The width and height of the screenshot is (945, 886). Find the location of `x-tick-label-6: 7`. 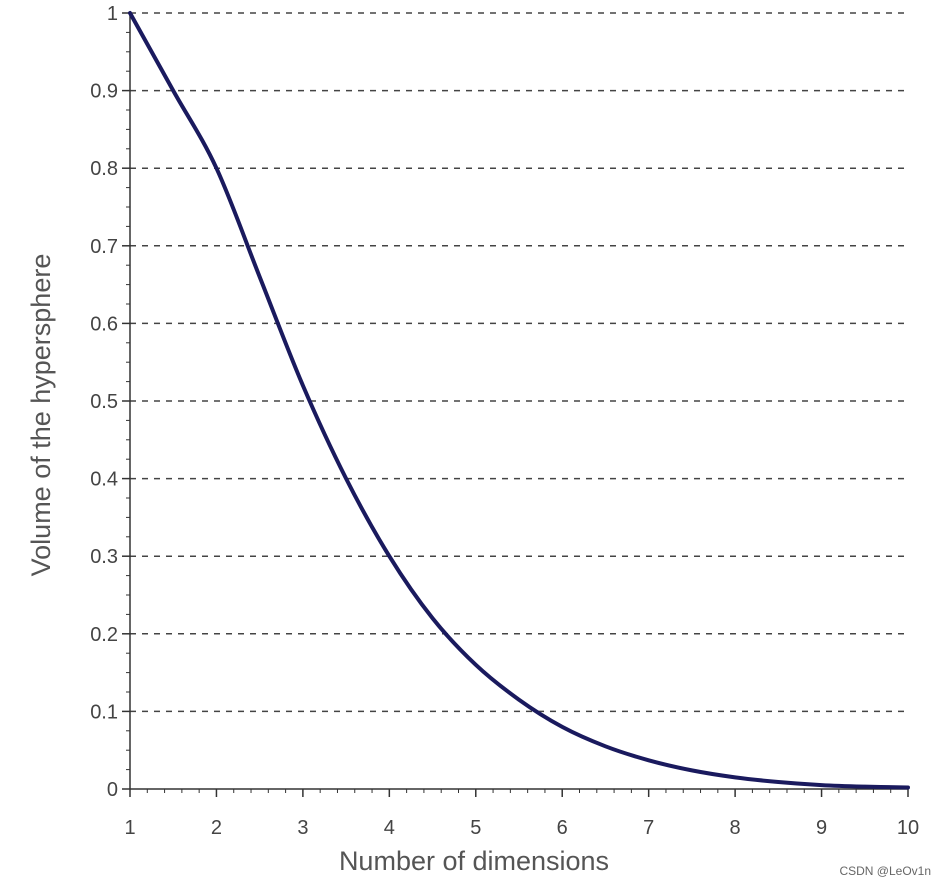

x-tick-label-6: 7 is located at coordinates (648, 828).